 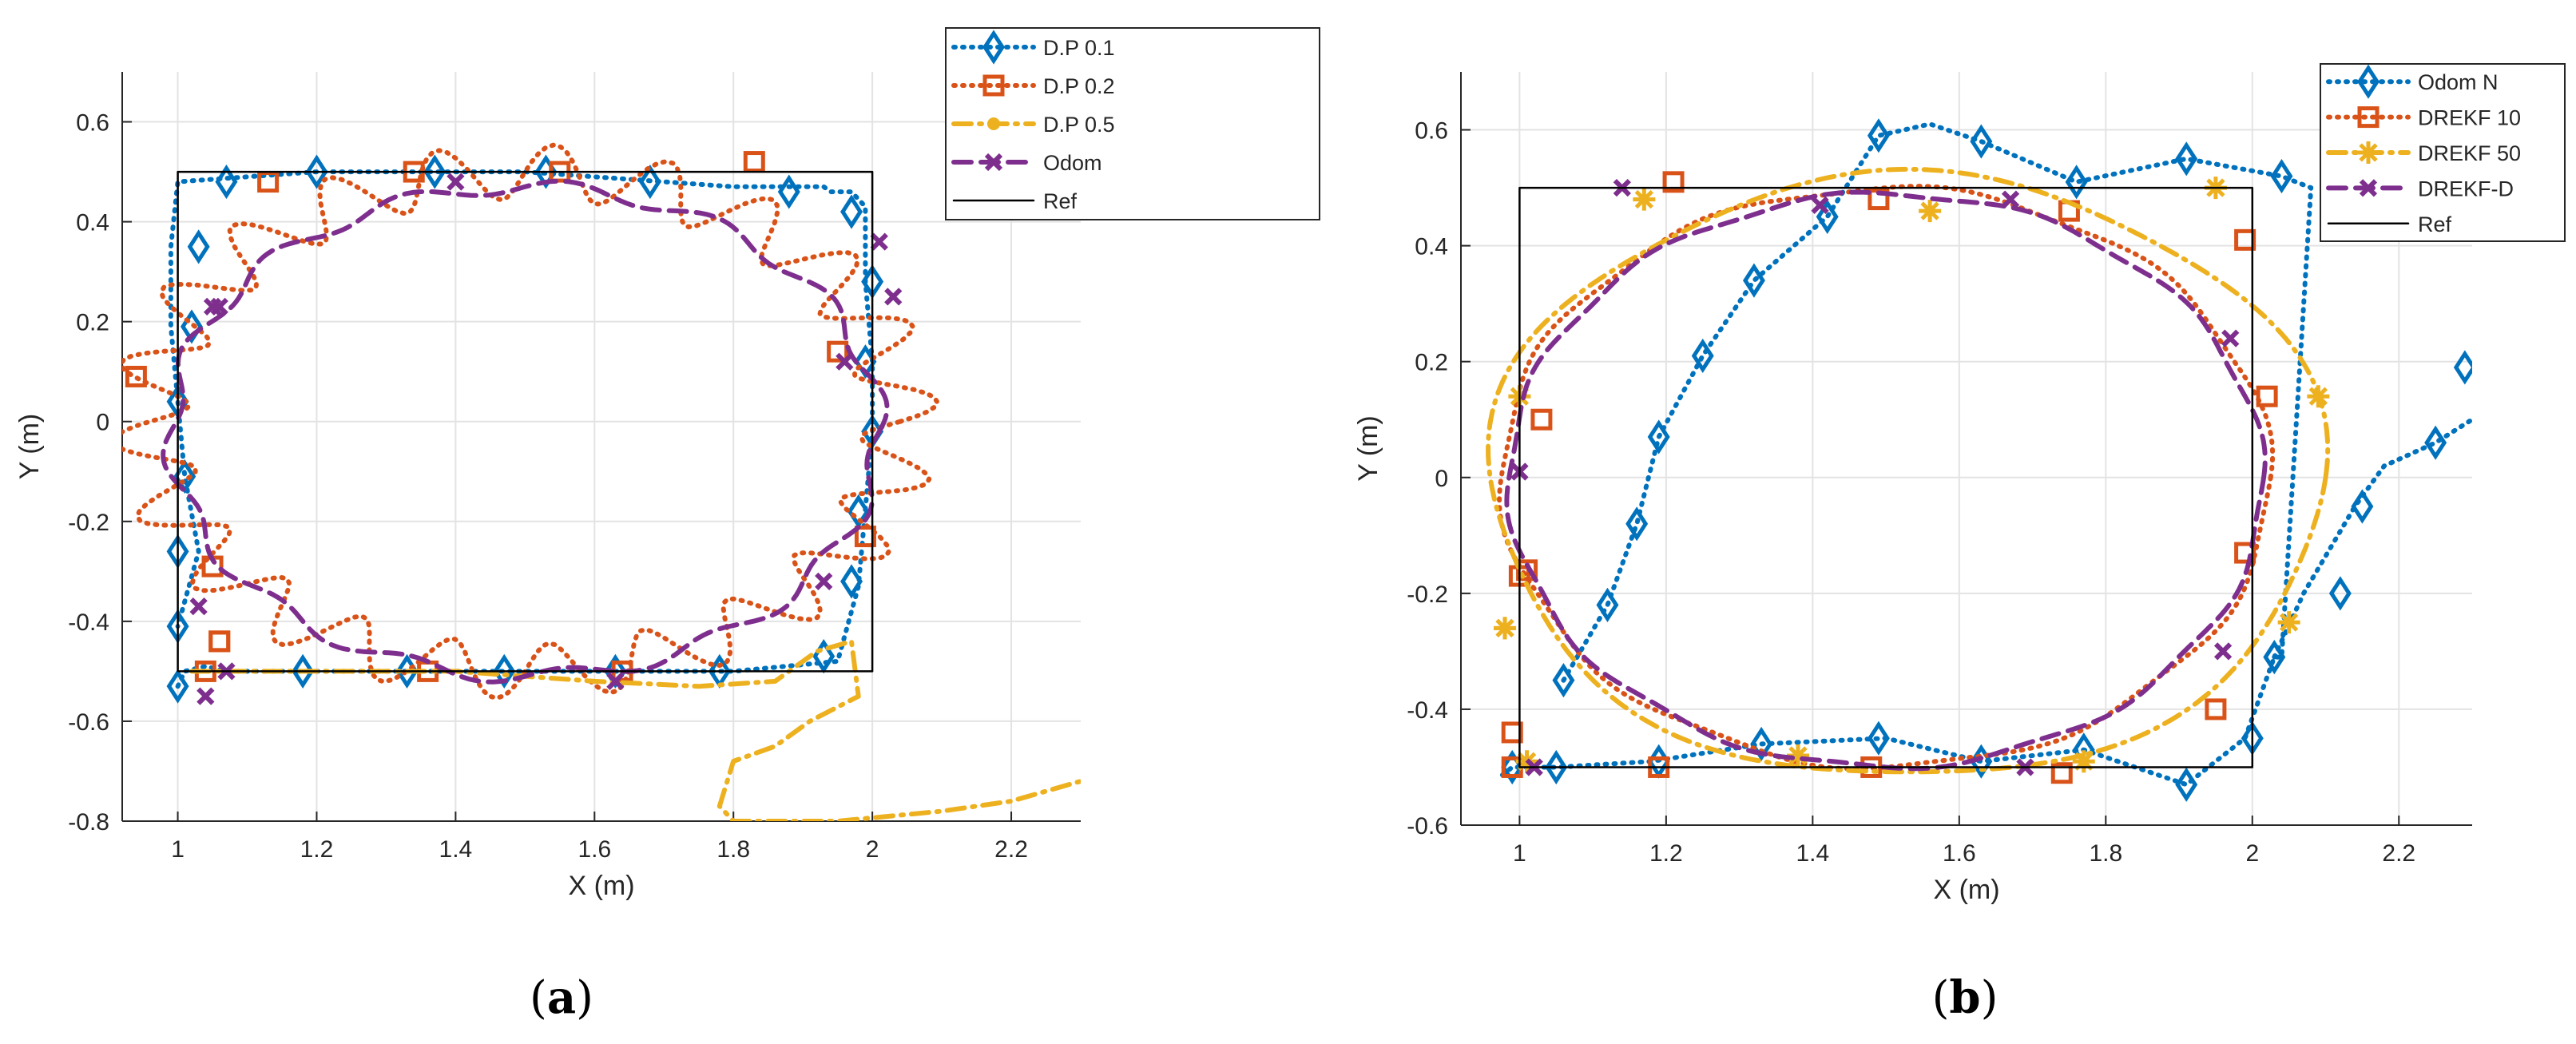 I want to click on legend-label: DREKF 10, so click(x=2470, y=118).